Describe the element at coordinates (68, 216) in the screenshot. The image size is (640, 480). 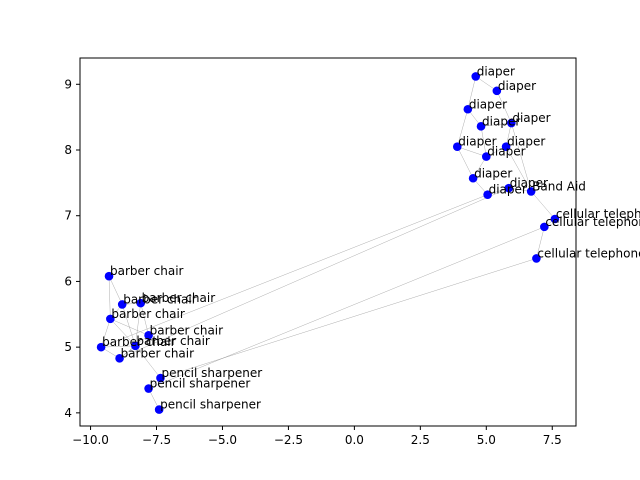
I see `y-tick-label: 7` at that location.